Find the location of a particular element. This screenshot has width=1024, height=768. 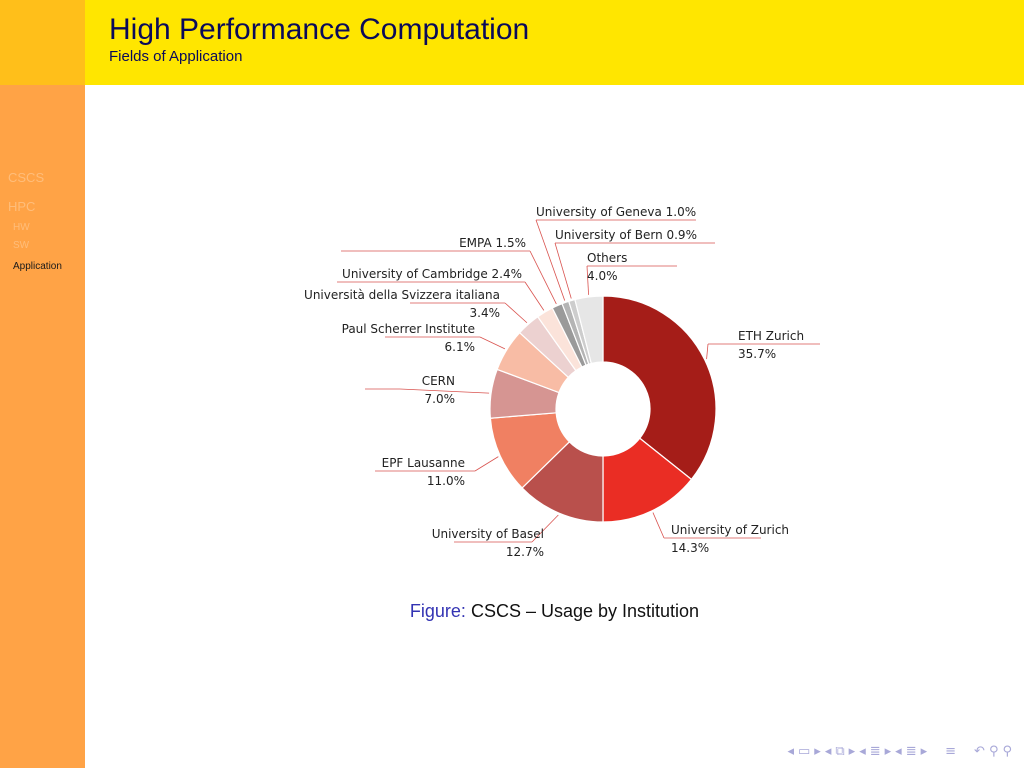

leader-cern is located at coordinates (444, 391).